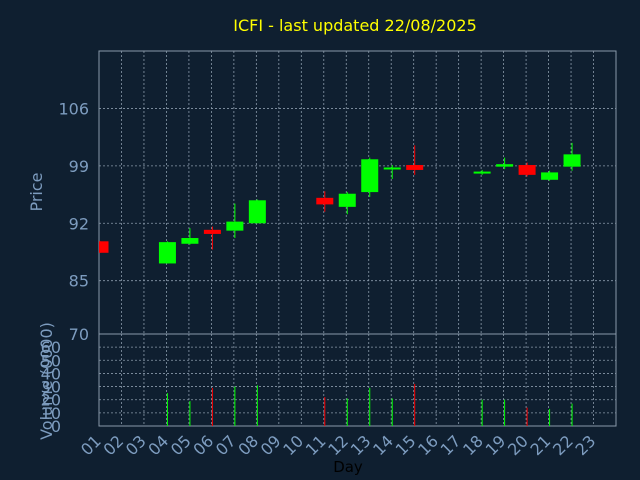 Image resolution: width=640 pixels, height=480 pixels. What do you see at coordinates (79, 334) in the screenshot?
I see `price-tick-label: 70` at bounding box center [79, 334].